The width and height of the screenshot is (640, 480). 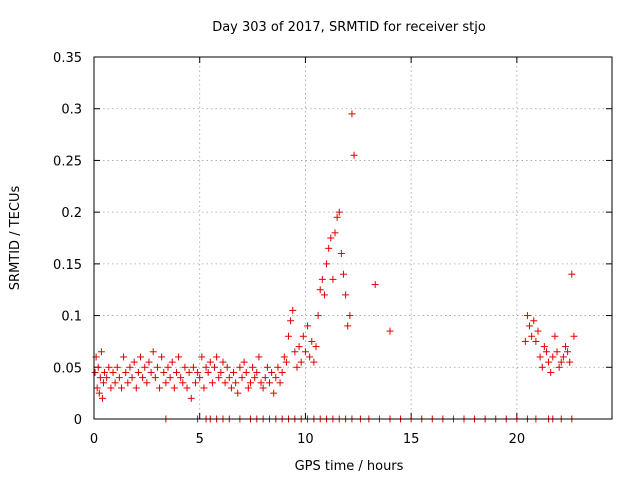 I want to click on x-tick-label: 20, so click(x=517, y=439).